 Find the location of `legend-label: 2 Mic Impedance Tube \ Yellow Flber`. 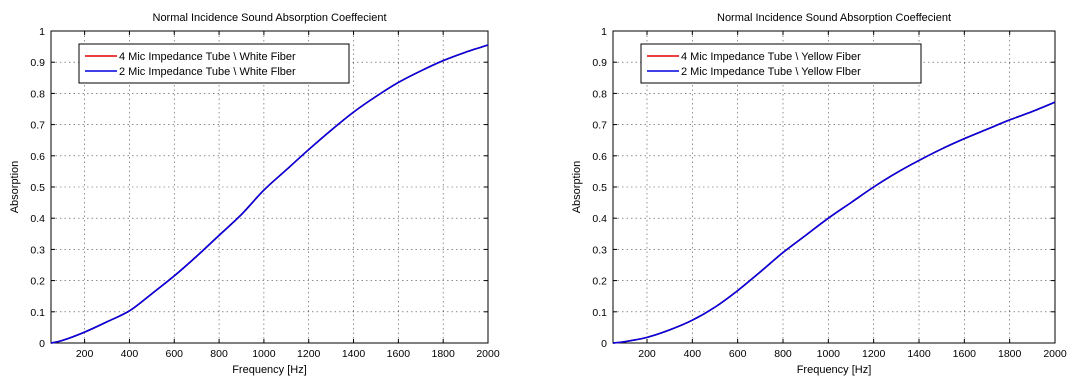

legend-label: 2 Mic Impedance Tube \ Yellow Flber is located at coordinates (771, 72).